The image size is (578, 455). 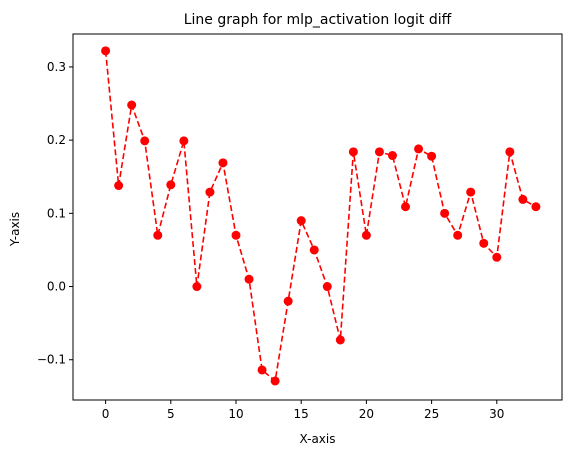 What do you see at coordinates (56, 287) in the screenshot?
I see `y-tick-label: 0.0` at bounding box center [56, 287].